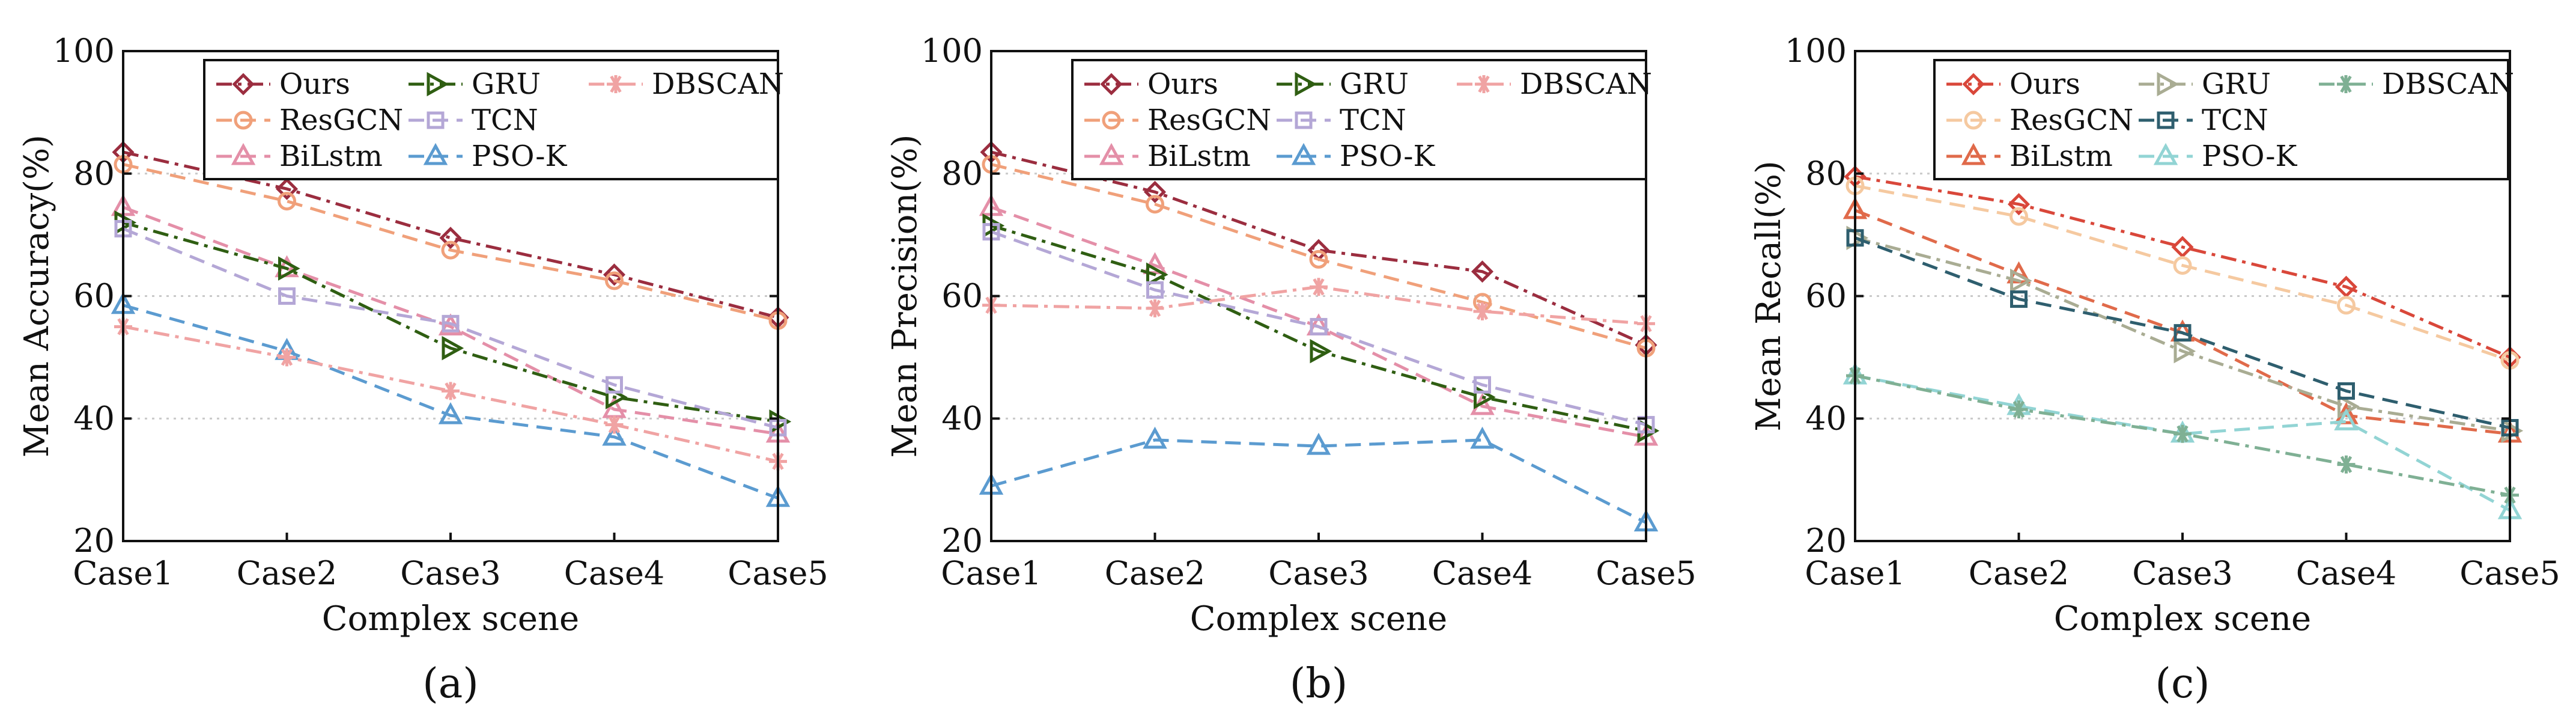 Image resolution: width=2576 pixels, height=728 pixels. Describe the element at coordinates (2182, 684) in the screenshot. I see `panel-caption: (c)` at that location.